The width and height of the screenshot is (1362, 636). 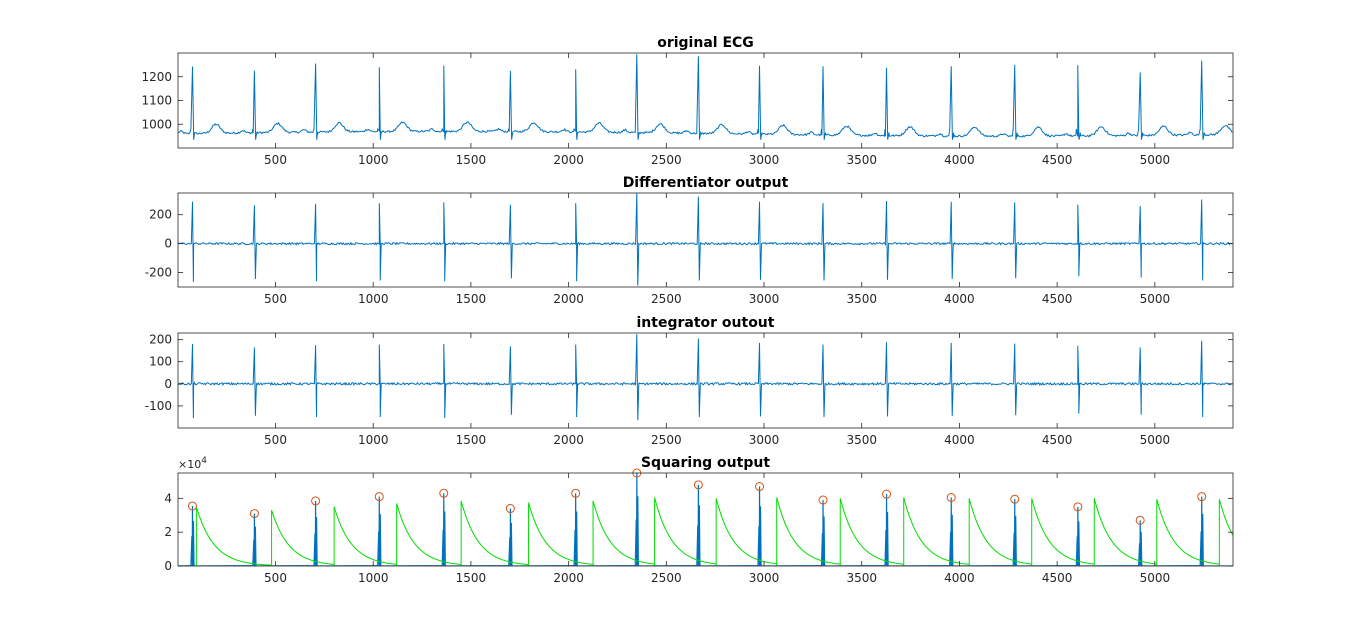 I want to click on y-tick-label: -200, so click(x=158, y=273).